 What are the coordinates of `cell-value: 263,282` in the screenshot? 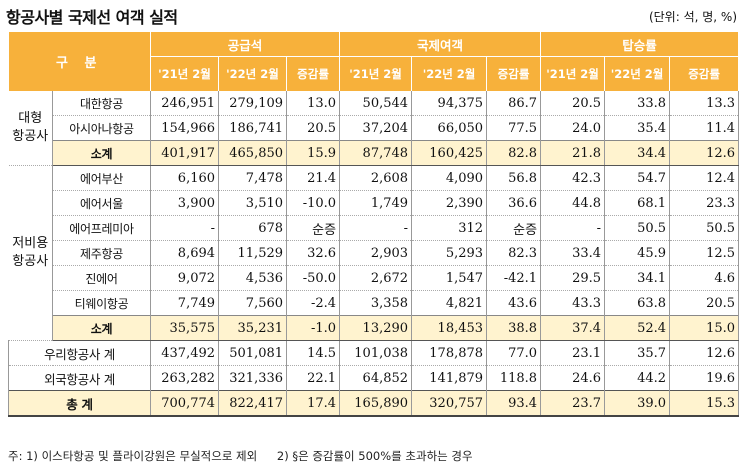 It's located at (185, 378).